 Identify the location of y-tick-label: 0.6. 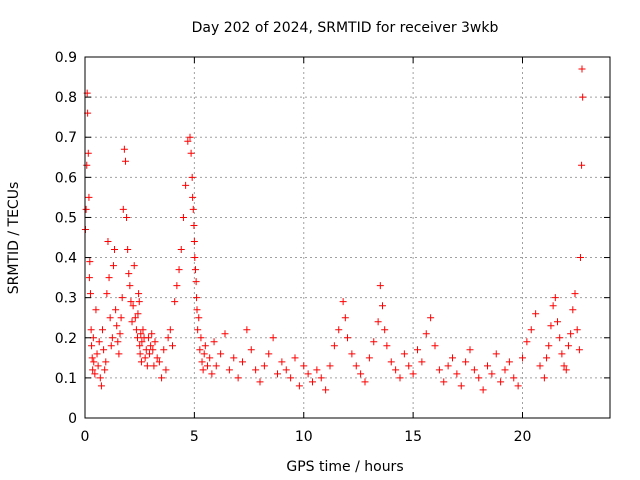
(66, 178).